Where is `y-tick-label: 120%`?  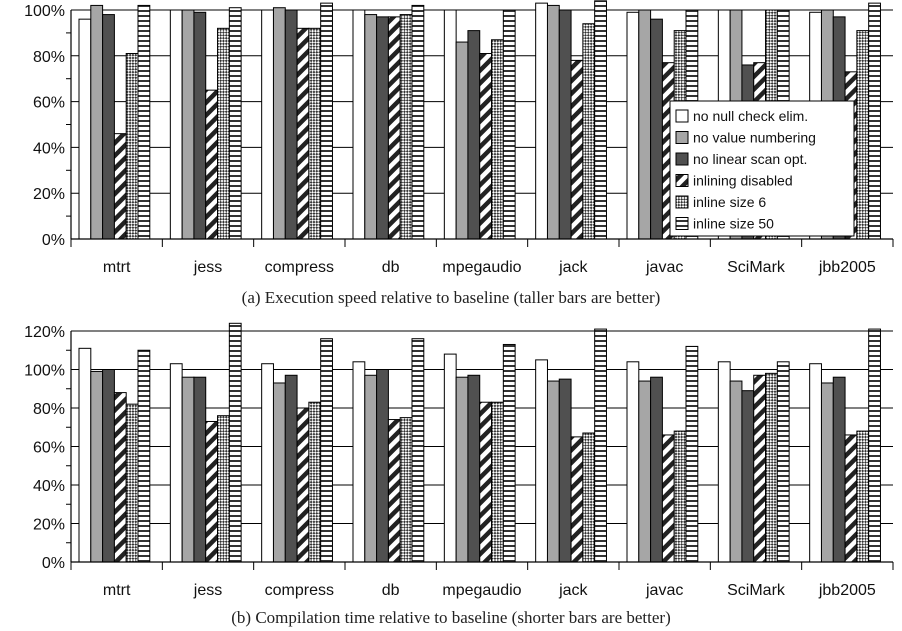 y-tick-label: 120% is located at coordinates (44, 332).